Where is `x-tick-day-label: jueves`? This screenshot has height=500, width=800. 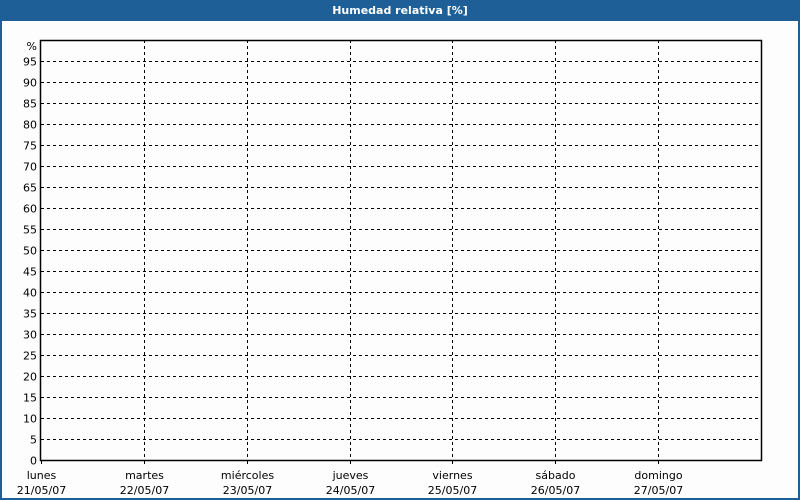 x-tick-day-label: jueves is located at coordinates (350, 475).